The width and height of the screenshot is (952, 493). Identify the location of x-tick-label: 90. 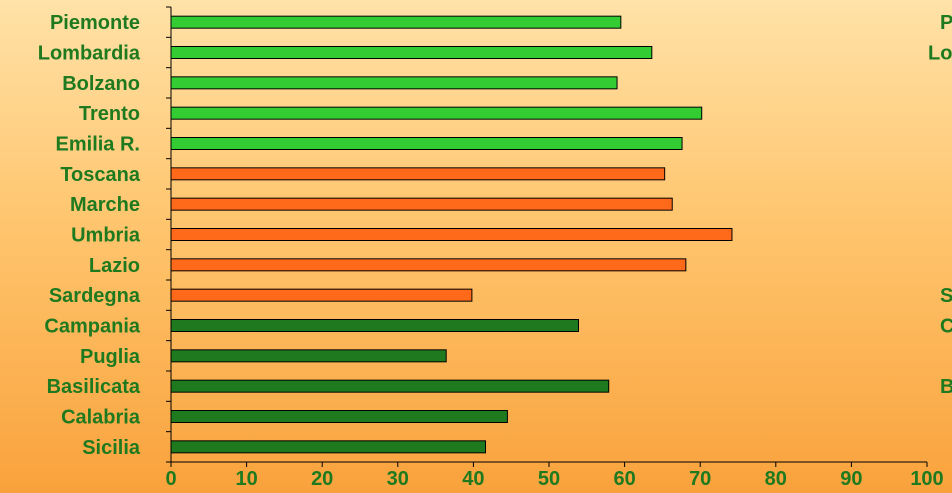
(851, 479).